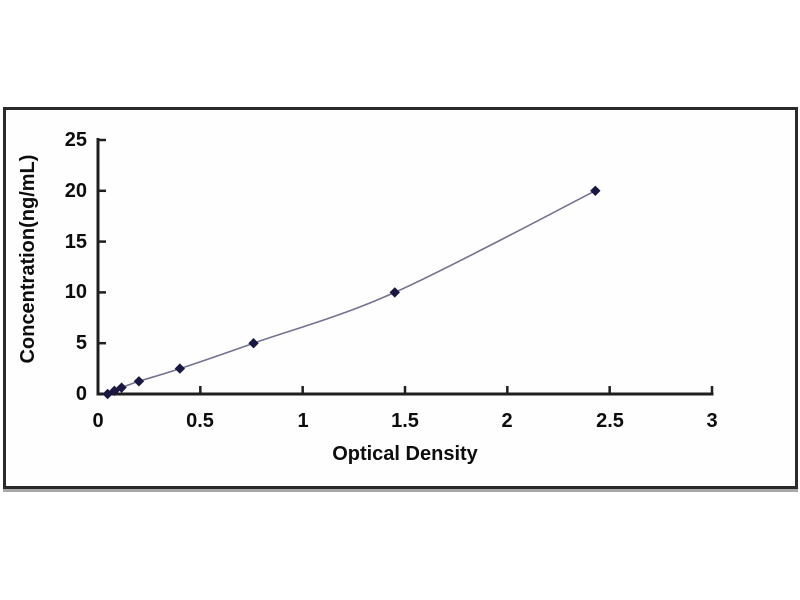 The height and width of the screenshot is (600, 800). What do you see at coordinates (507, 421) in the screenshot?
I see `x-tick-label: 2` at bounding box center [507, 421].